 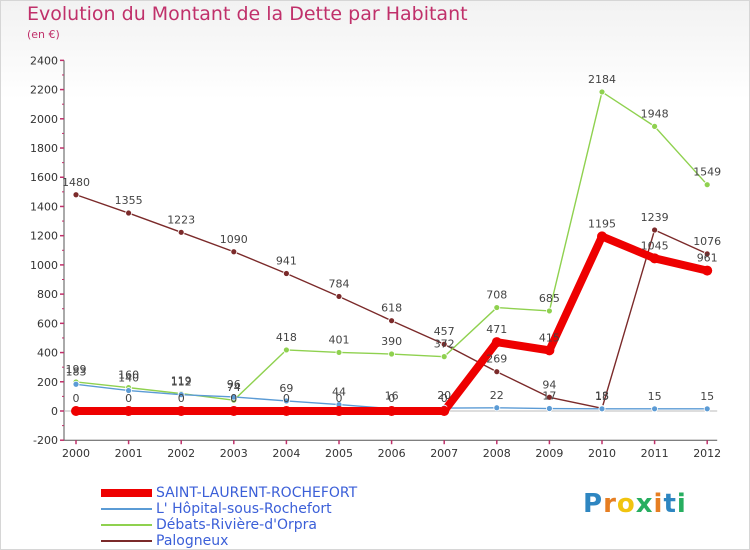 What do you see at coordinates (181, 453) in the screenshot?
I see `x-tick-label: 2002` at bounding box center [181, 453].